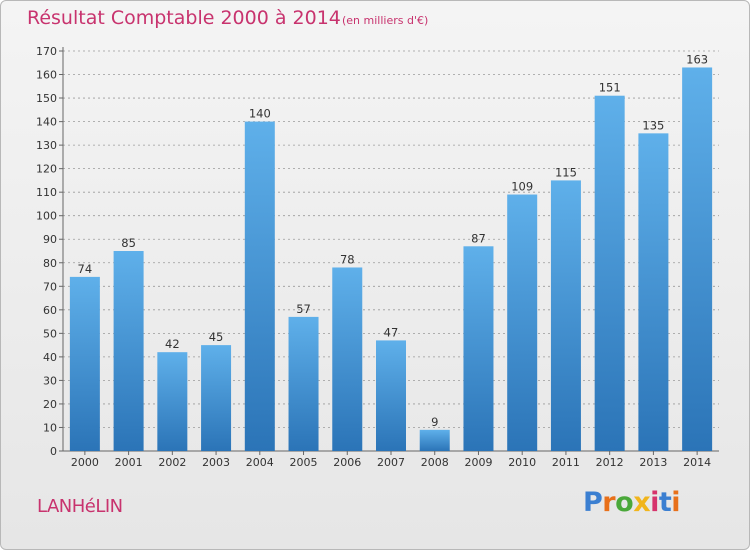 The width and height of the screenshot is (750, 550). I want to click on bar-2011, so click(565, 316).